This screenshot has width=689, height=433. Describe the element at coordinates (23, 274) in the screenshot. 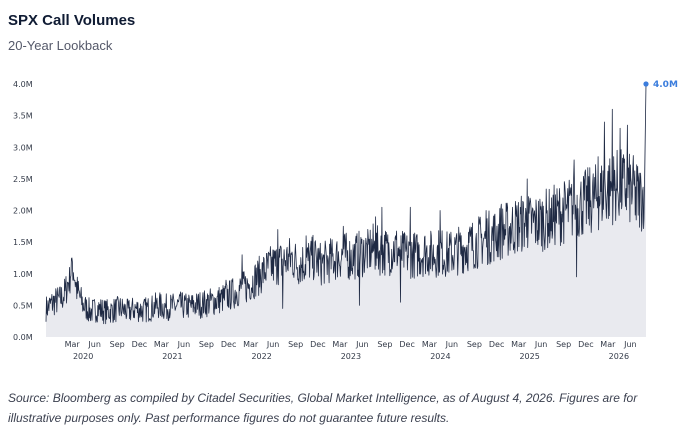

I see `y-tick-label: 1.0M` at that location.